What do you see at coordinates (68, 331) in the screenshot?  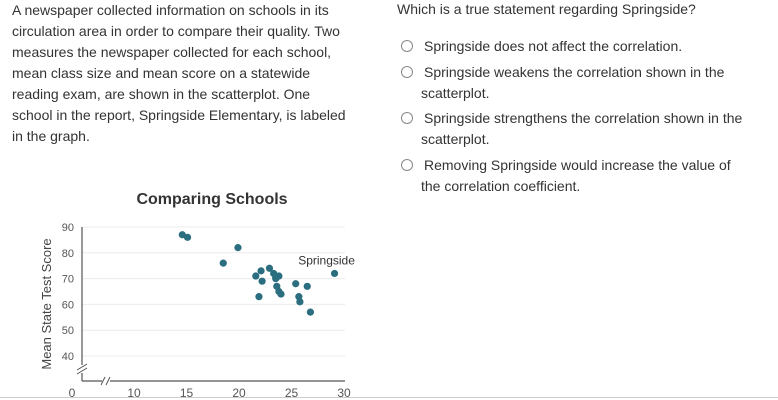 I see `y-tick-label: 50` at bounding box center [68, 331].